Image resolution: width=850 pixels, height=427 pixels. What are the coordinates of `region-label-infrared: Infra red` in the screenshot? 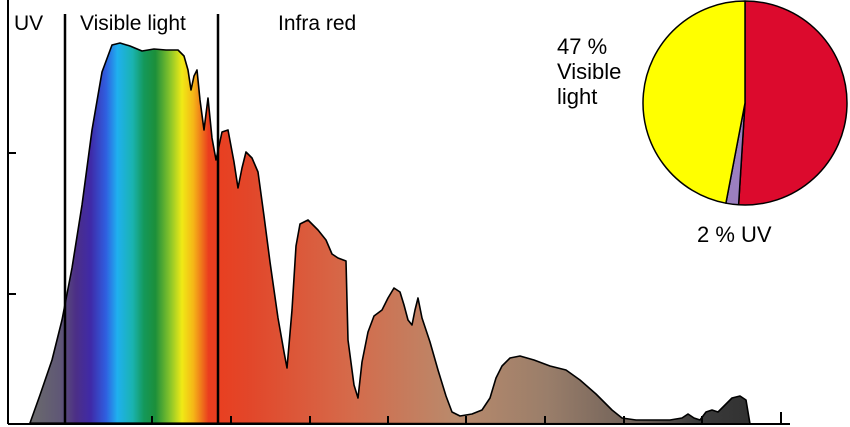 It's located at (317, 23).